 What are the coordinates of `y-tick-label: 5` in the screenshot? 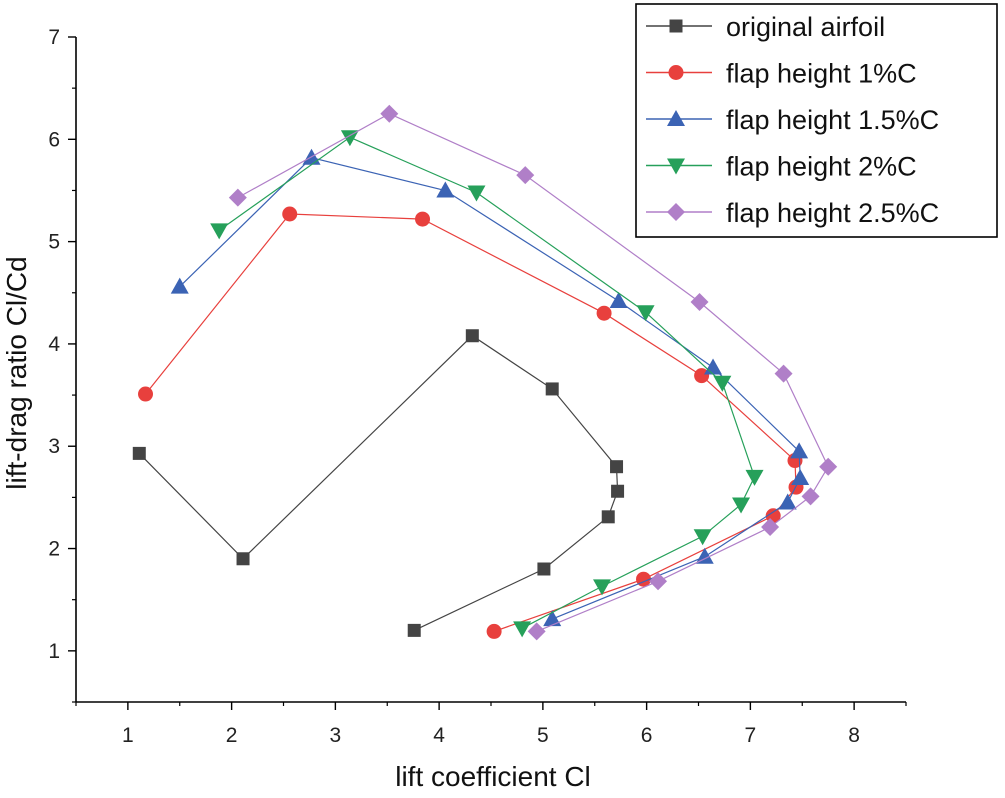 It's located at (54, 242).